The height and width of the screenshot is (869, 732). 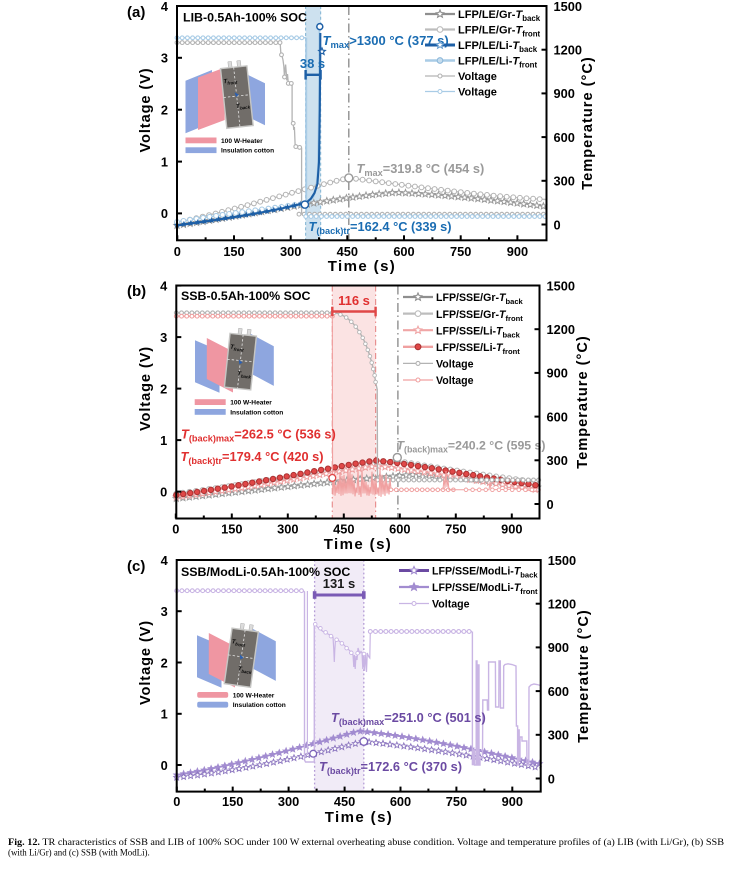 What do you see at coordinates (136, 12) in the screenshot?
I see `svg-text: (a)` at bounding box center [136, 12].